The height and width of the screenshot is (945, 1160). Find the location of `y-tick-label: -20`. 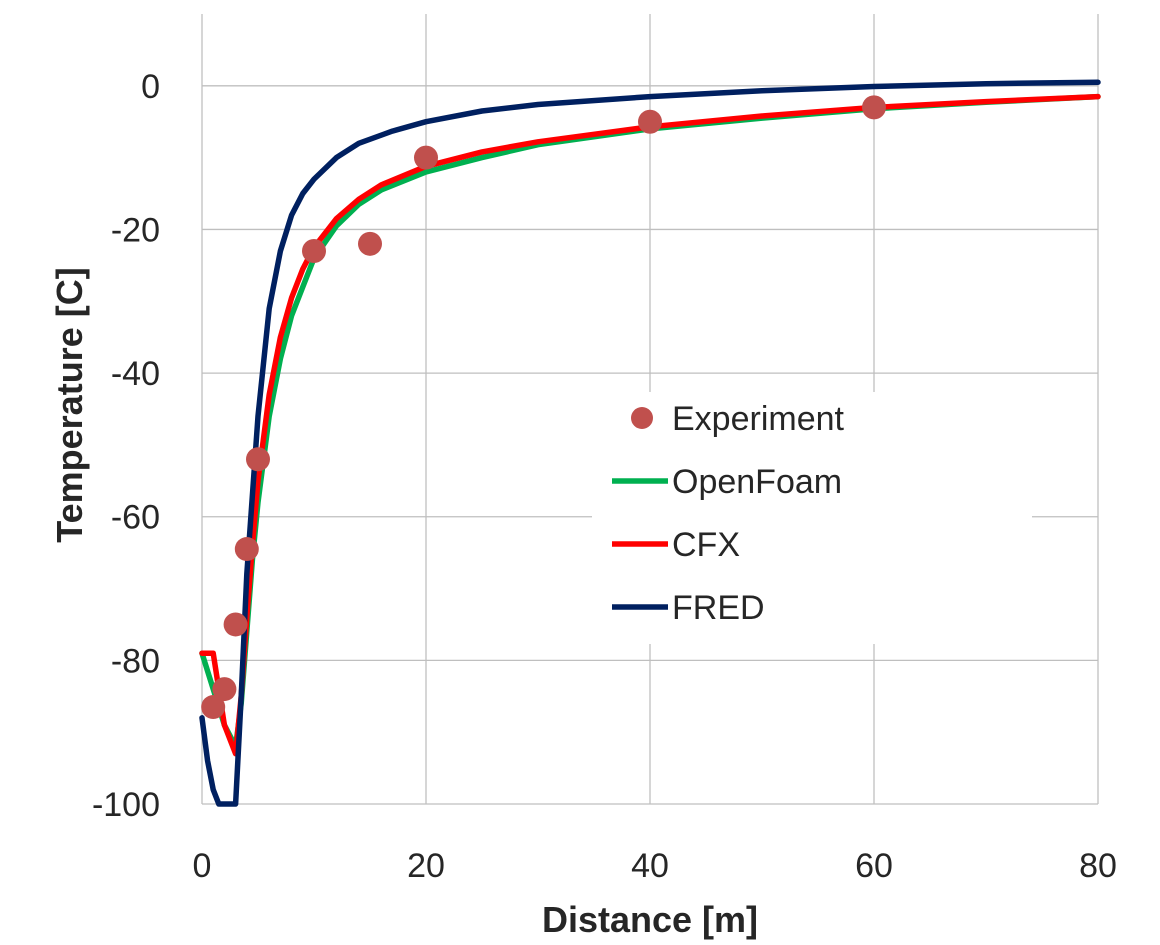

y-tick-label: -20 is located at coordinates (135, 230).